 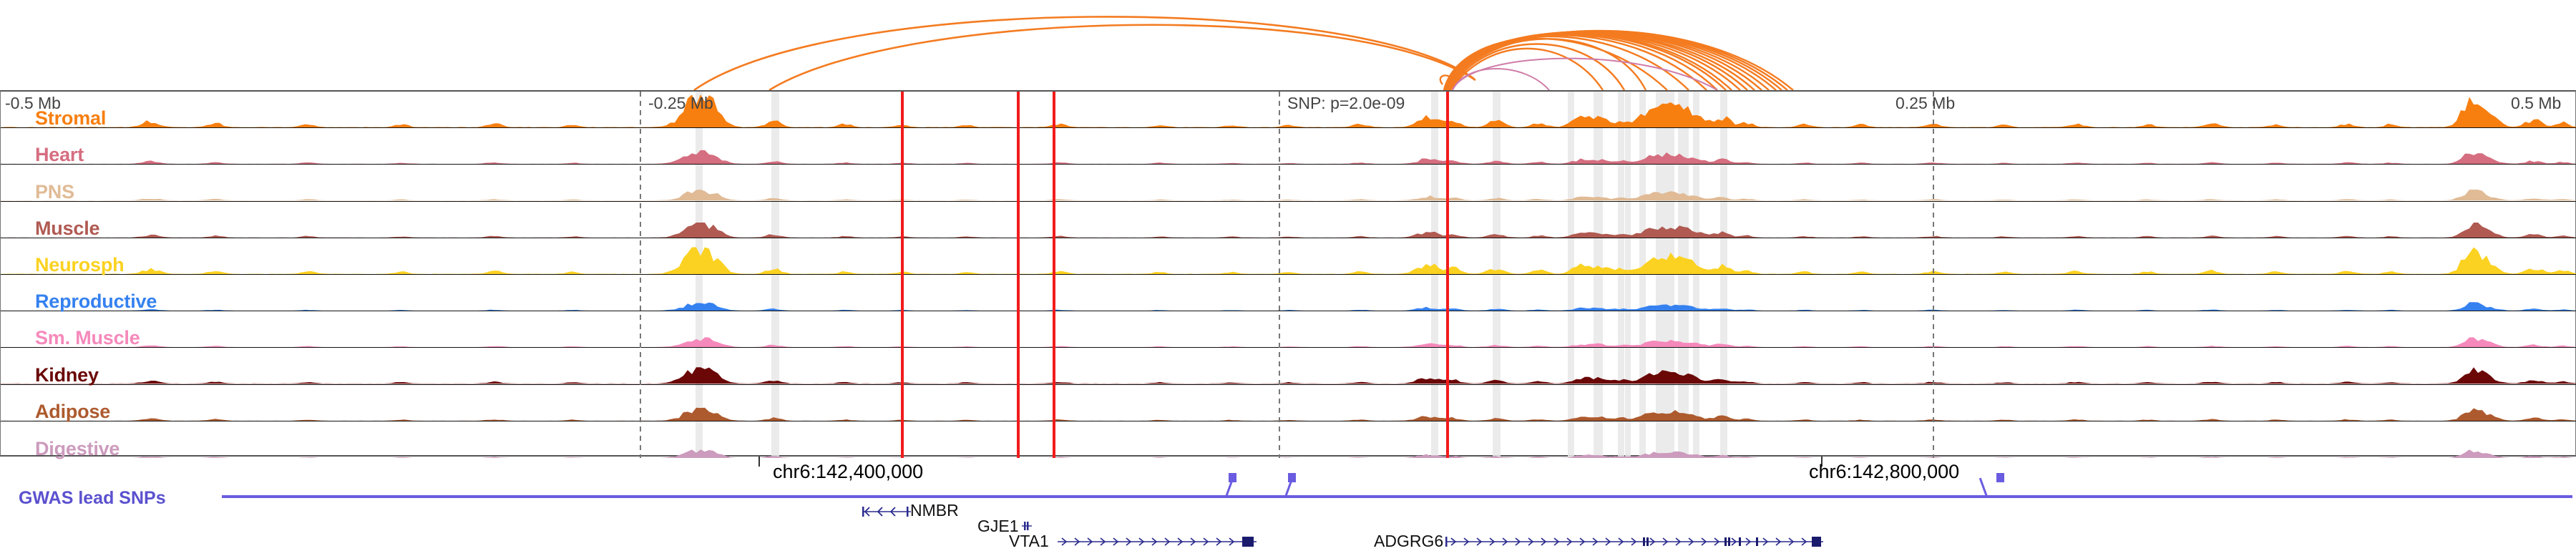 I want to click on track-label-neurosph: Neurosph, so click(x=80, y=264).